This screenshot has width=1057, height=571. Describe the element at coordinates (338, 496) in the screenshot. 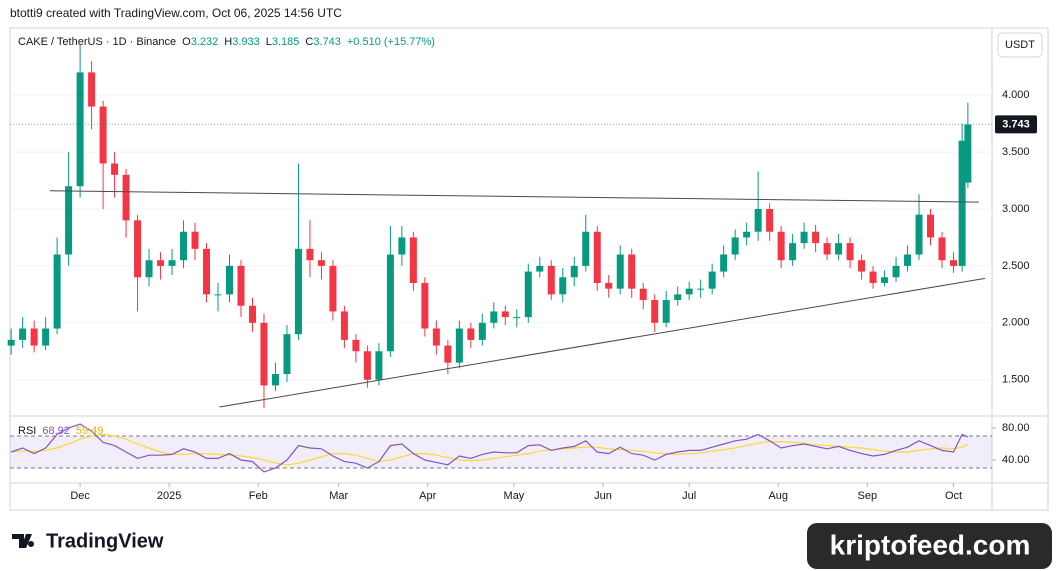

I see `x-tick-label: Mar` at that location.